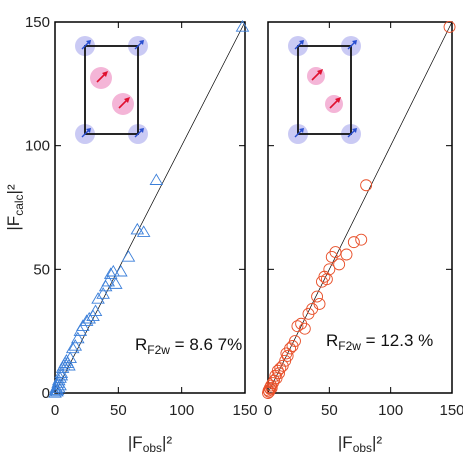 The width and height of the screenshot is (463, 460). I want to click on y-axis-label-base: |F, so click(13, 223).